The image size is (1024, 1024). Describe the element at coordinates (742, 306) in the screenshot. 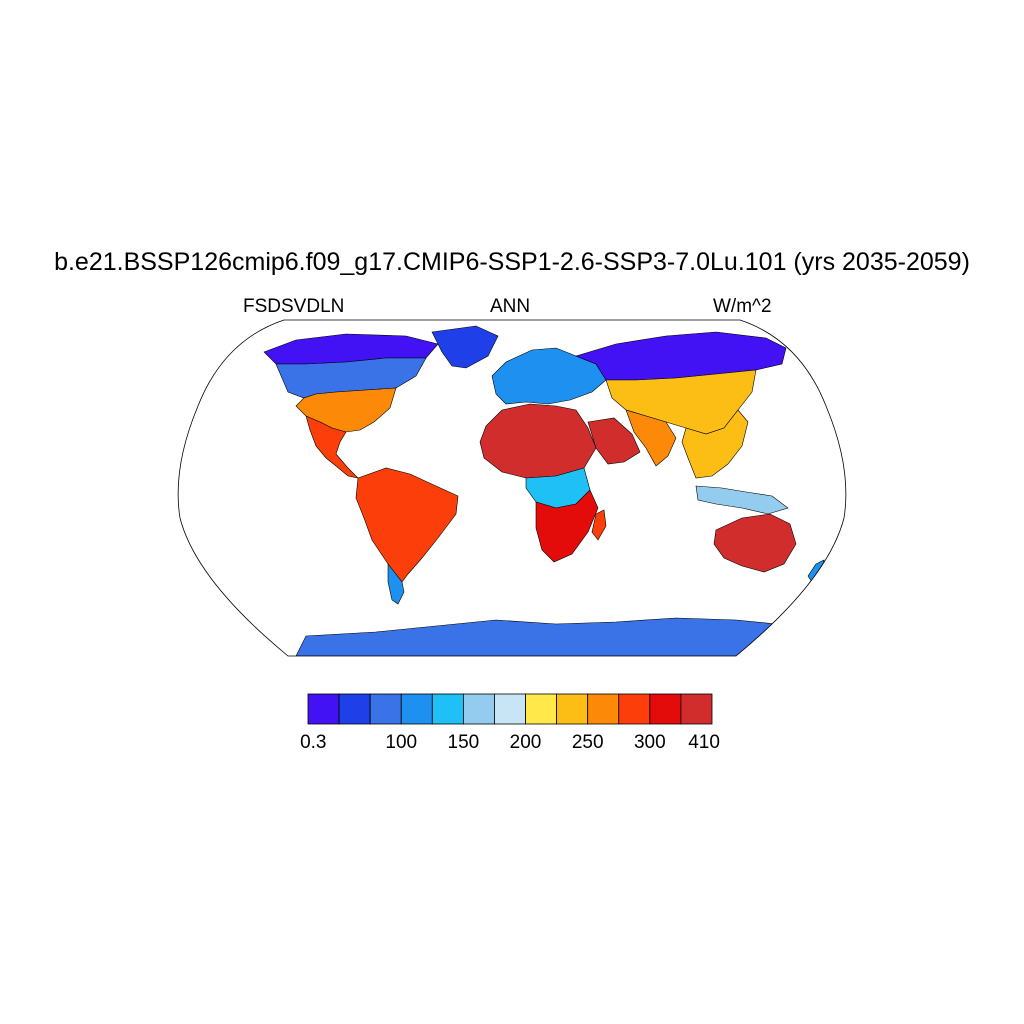

I see `units-label: W/m^2` at that location.